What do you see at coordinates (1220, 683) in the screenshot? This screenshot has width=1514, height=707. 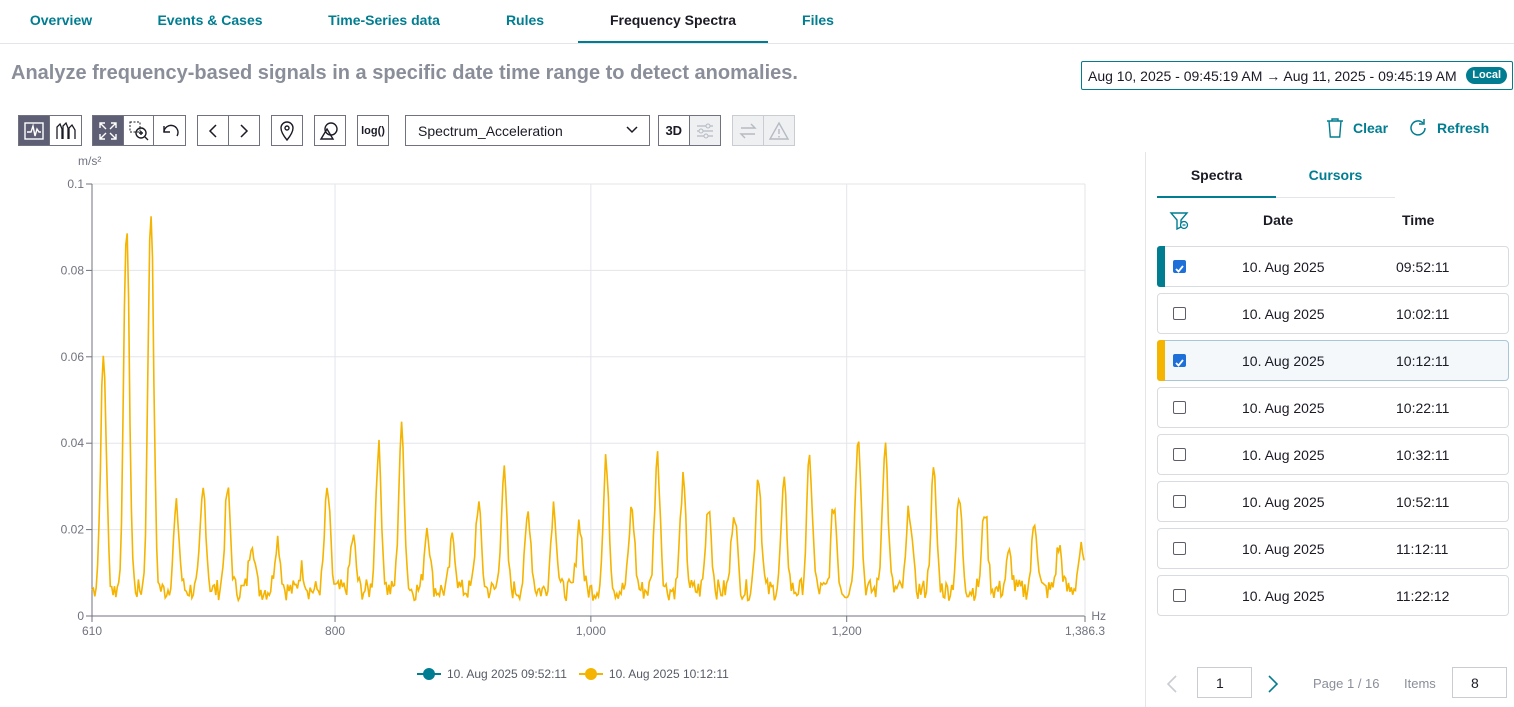 I see `page-number-value: 1` at bounding box center [1220, 683].